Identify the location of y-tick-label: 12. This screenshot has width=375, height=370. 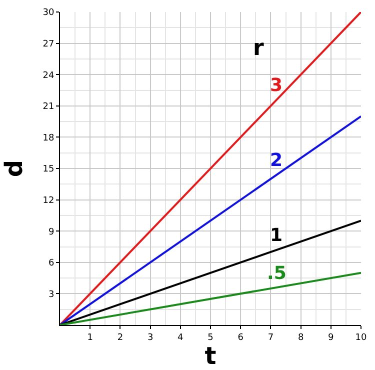
(48, 201).